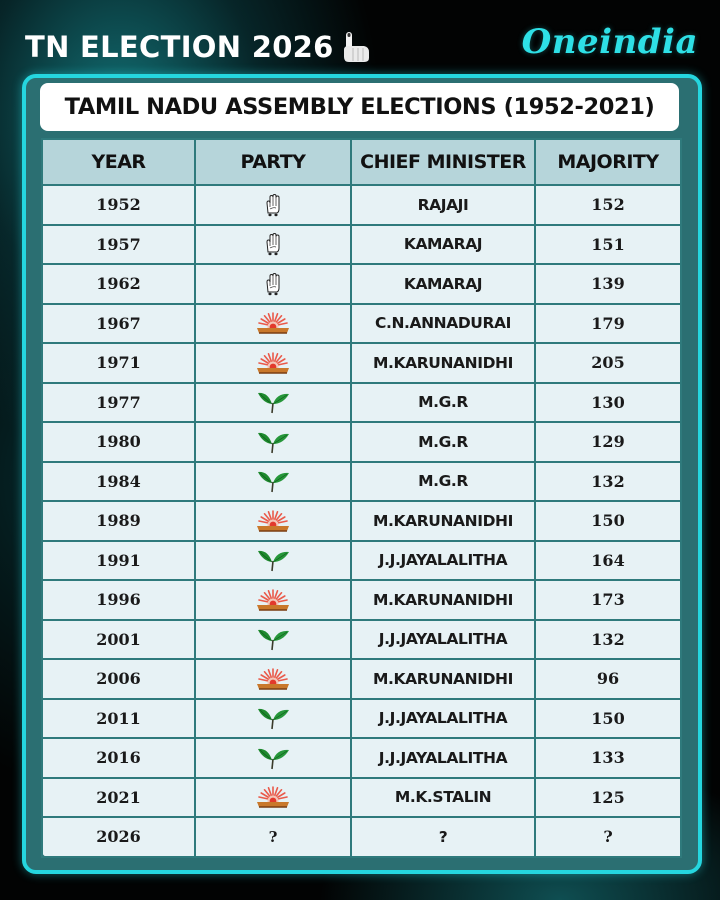 This screenshot has height=900, width=720. What do you see at coordinates (179, 47) in the screenshot?
I see `header-title-text: TN ELECTION 2026` at bounding box center [179, 47].